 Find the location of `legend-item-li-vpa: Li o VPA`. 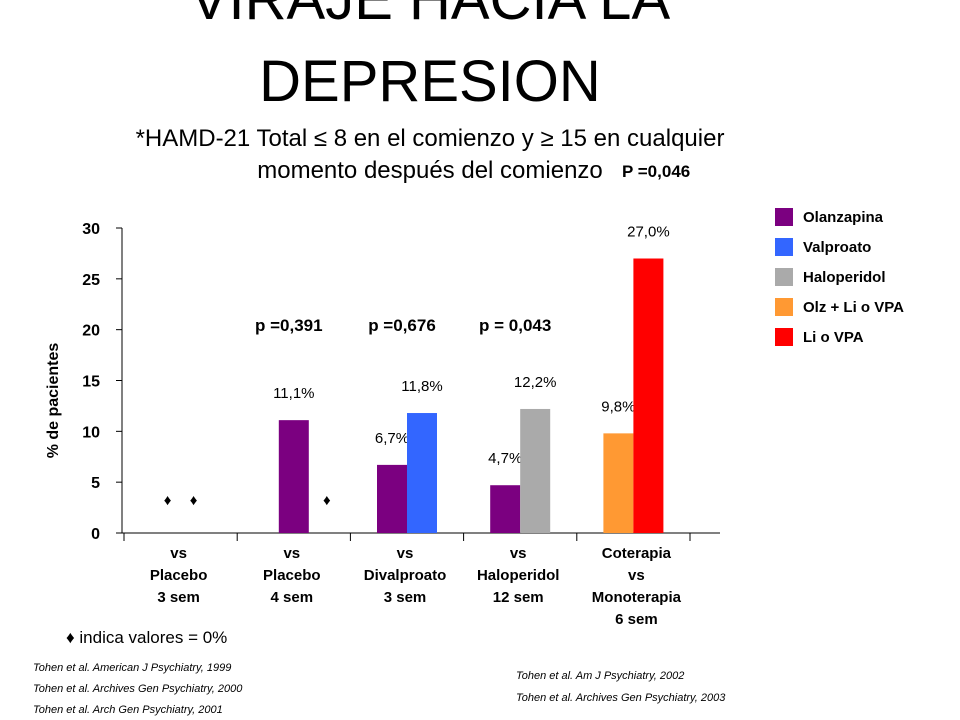

legend-item-li-vpa: Li o VPA is located at coordinates (839, 337).